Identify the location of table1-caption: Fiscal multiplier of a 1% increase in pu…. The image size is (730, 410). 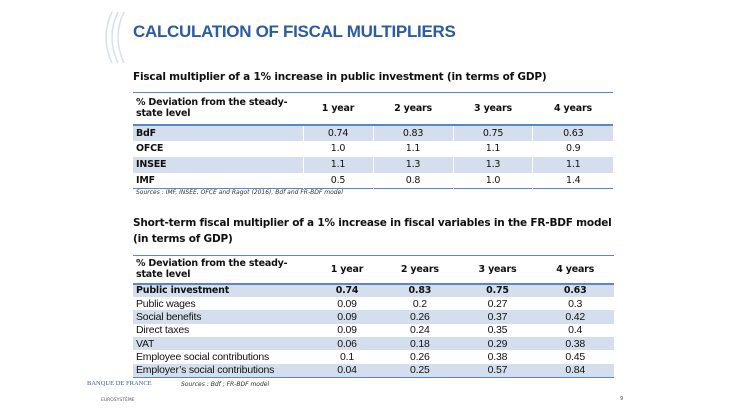
(340, 77).